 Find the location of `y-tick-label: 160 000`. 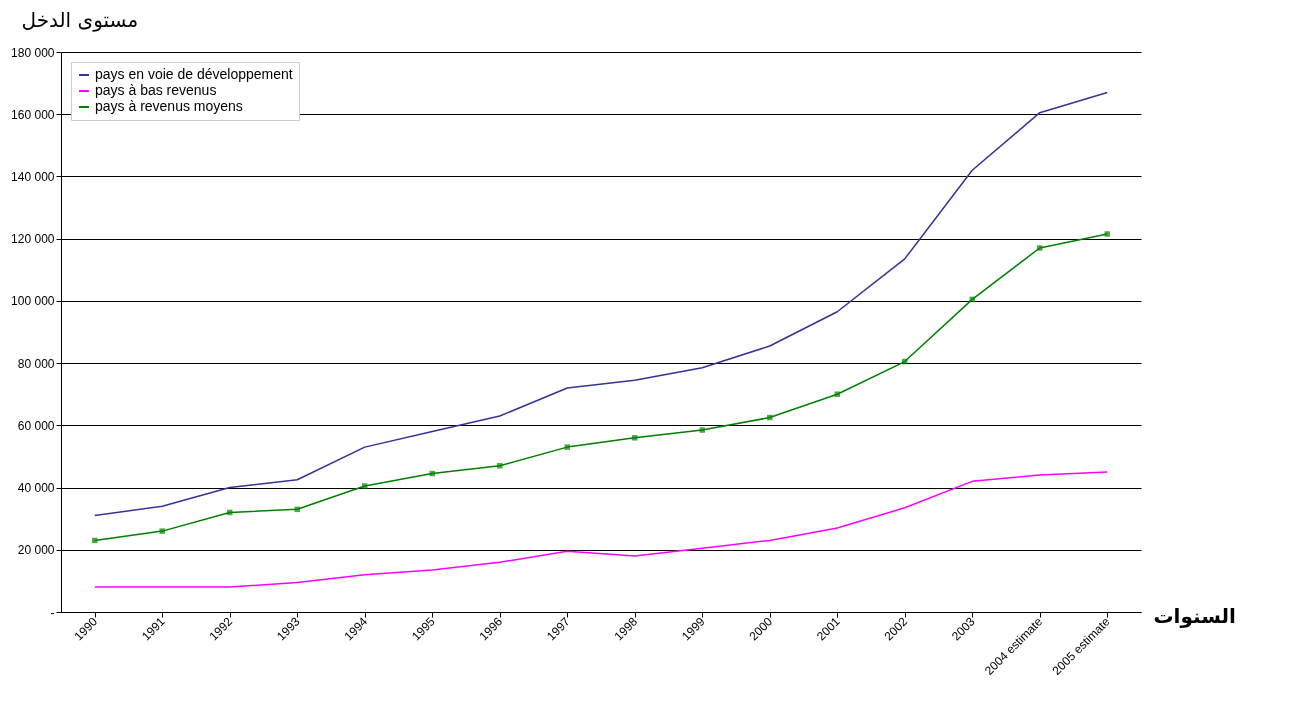

y-tick-label: 160 000 is located at coordinates (33, 114).